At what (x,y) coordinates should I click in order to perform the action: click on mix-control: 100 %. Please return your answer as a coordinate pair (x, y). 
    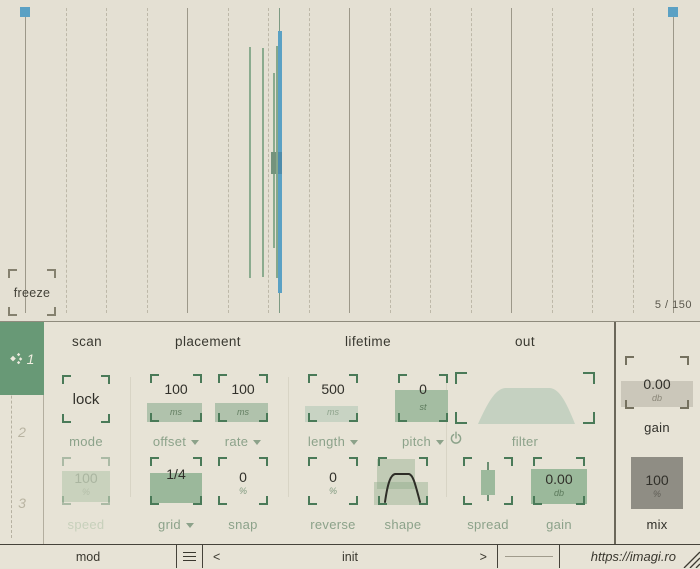
    Looking at the image, I should click on (657, 483).